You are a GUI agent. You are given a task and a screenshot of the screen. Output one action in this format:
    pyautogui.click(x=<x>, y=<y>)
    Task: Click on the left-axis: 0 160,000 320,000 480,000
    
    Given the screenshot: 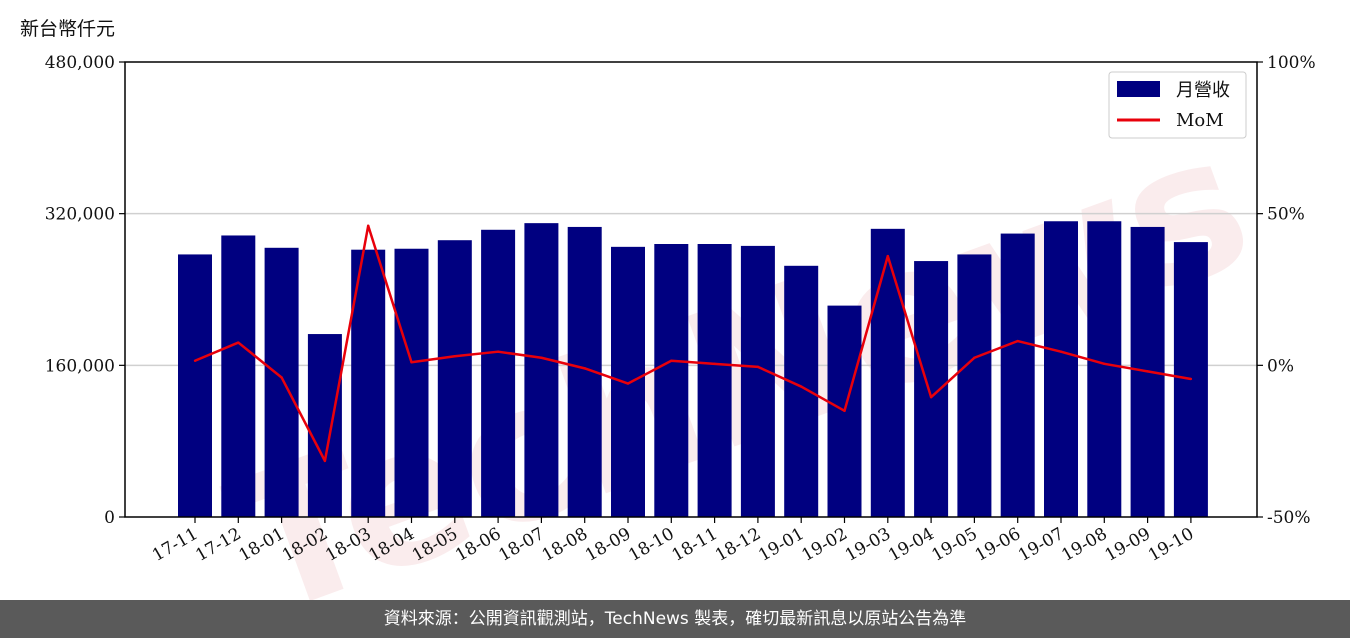 What is the action you would take?
    pyautogui.click(x=85, y=290)
    